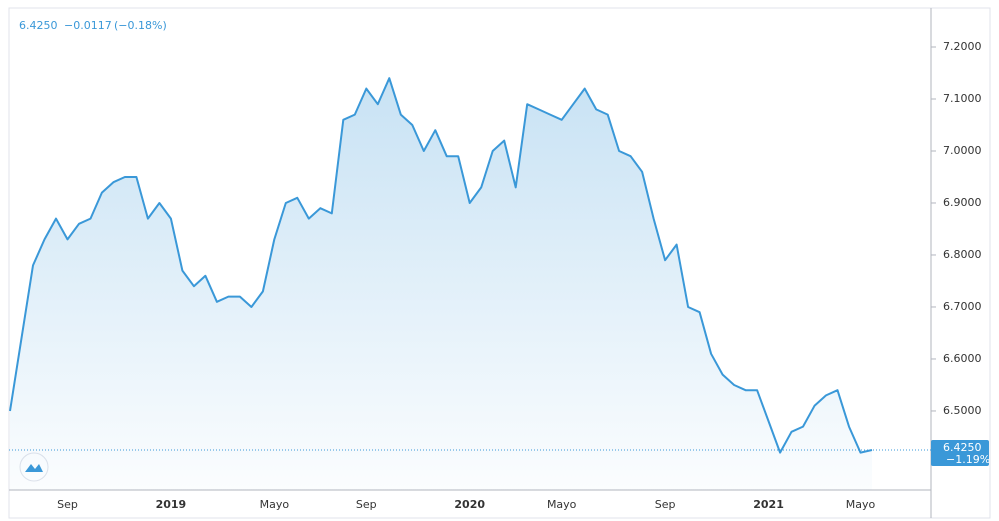 This screenshot has height=521, width=999. What do you see at coordinates (88, 25) in the screenshot?
I see `header-change: −0.0117` at bounding box center [88, 25].